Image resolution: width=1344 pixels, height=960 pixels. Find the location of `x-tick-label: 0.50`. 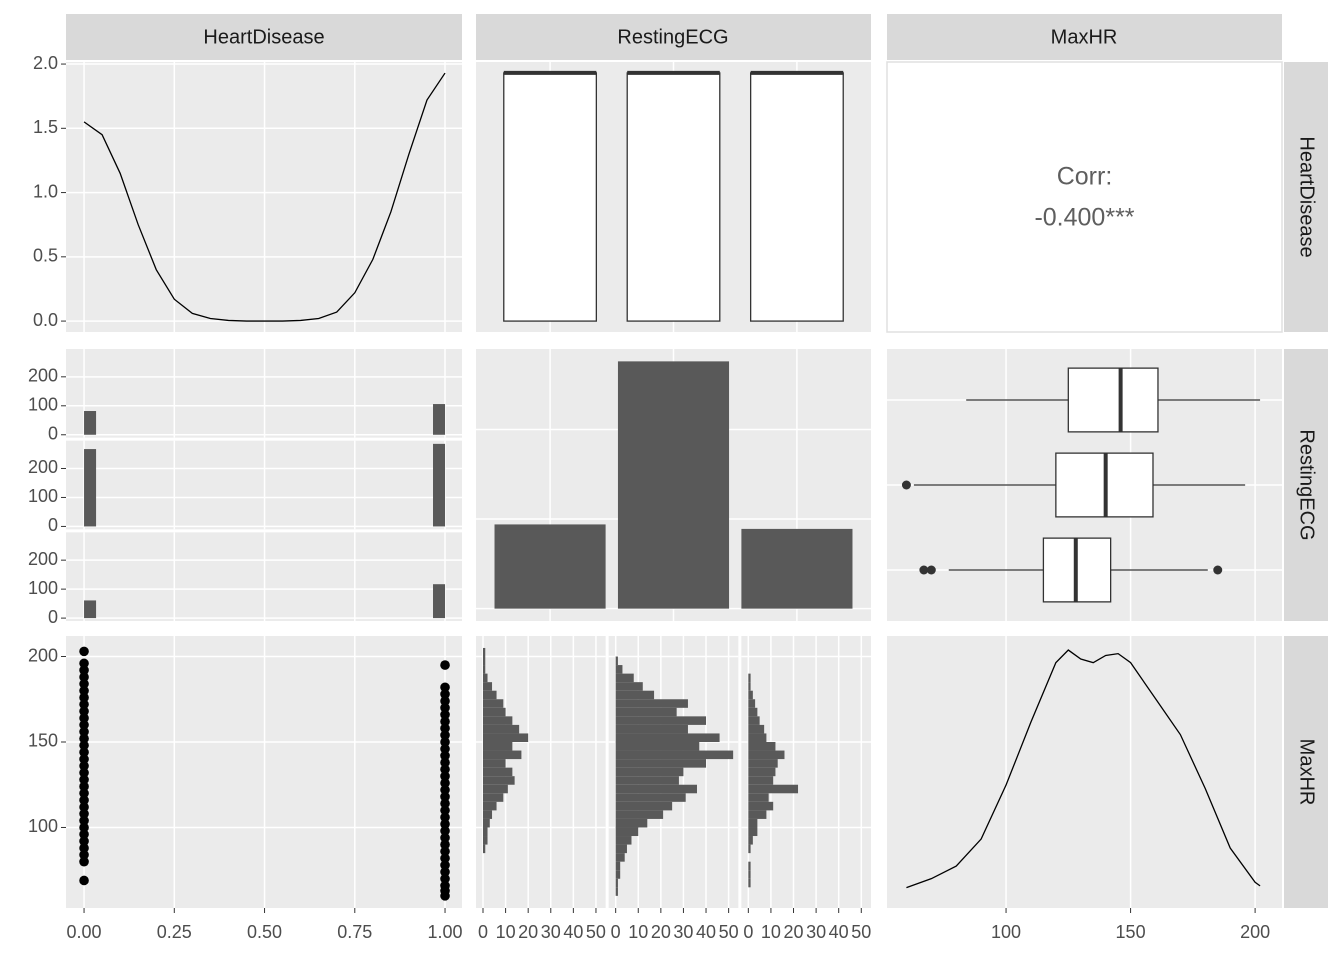

x-tick-label: 0.50 is located at coordinates (264, 932).